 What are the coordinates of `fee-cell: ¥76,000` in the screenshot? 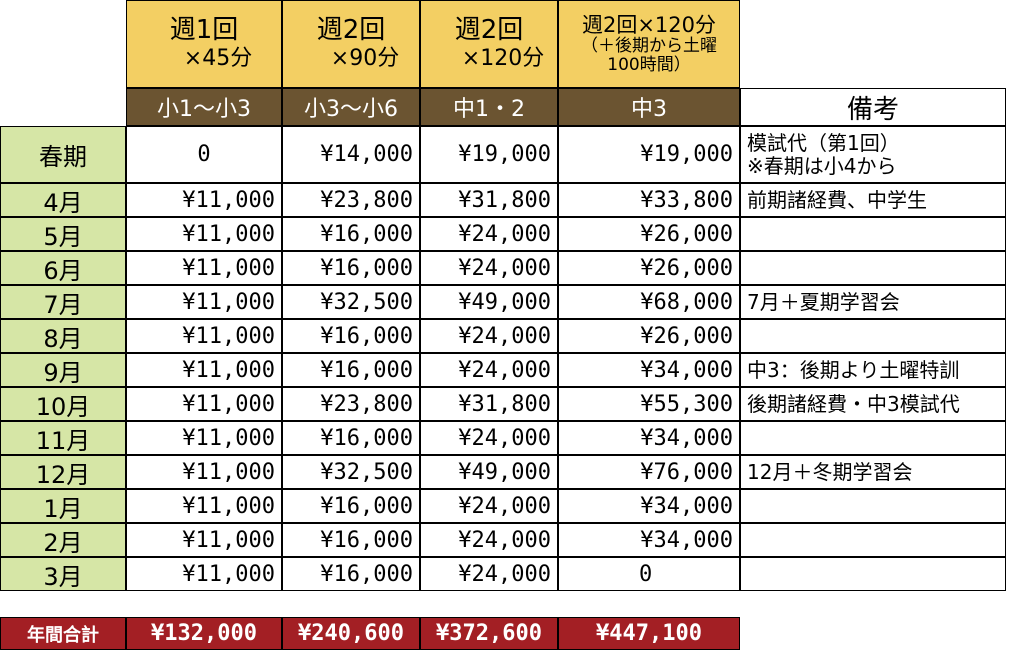 It's located at (649, 472).